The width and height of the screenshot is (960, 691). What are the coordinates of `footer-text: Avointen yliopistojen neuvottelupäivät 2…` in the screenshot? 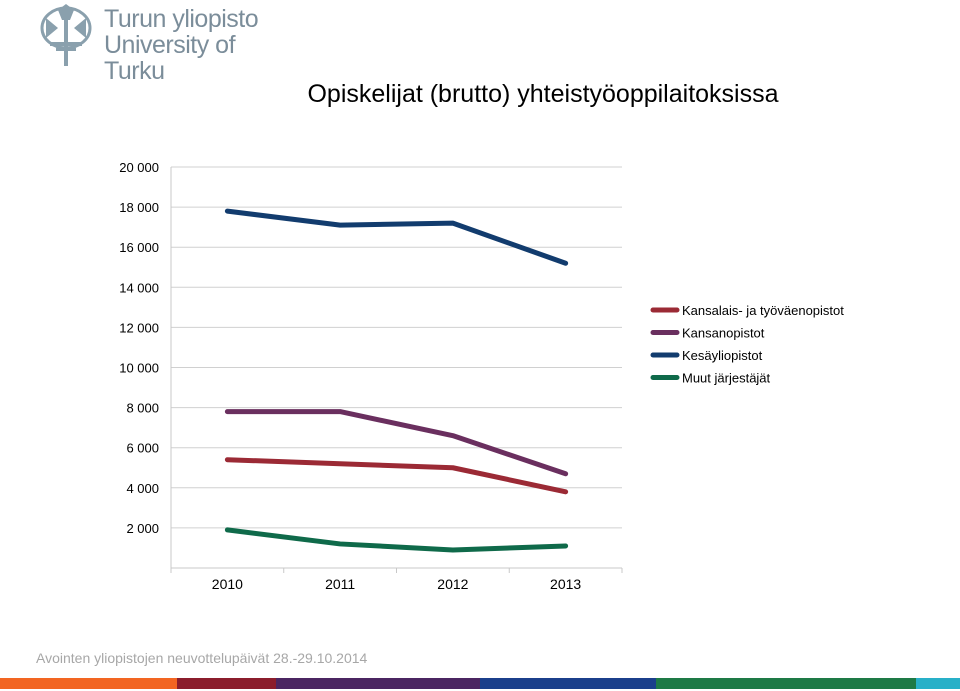 It's located at (202, 658).